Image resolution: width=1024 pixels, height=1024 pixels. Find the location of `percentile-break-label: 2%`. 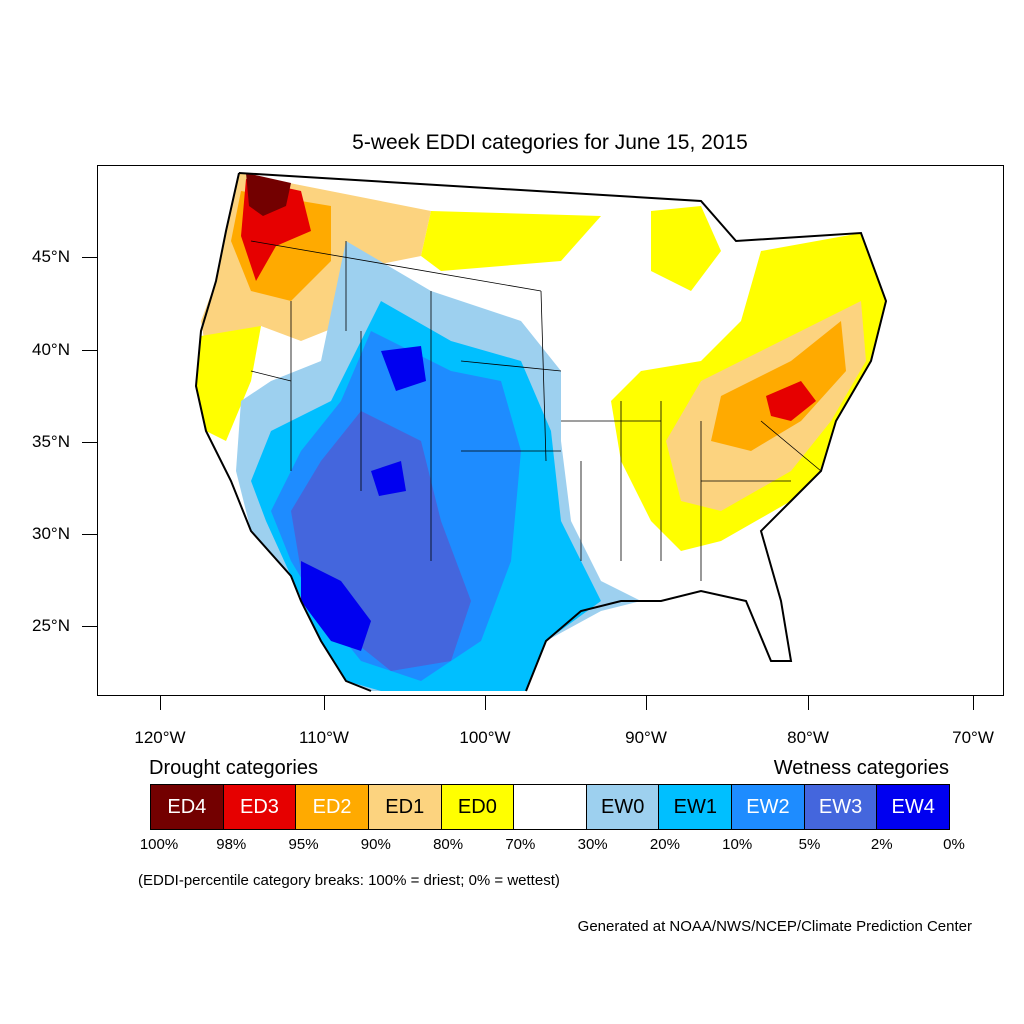

percentile-break-label: 2% is located at coordinates (881, 844).